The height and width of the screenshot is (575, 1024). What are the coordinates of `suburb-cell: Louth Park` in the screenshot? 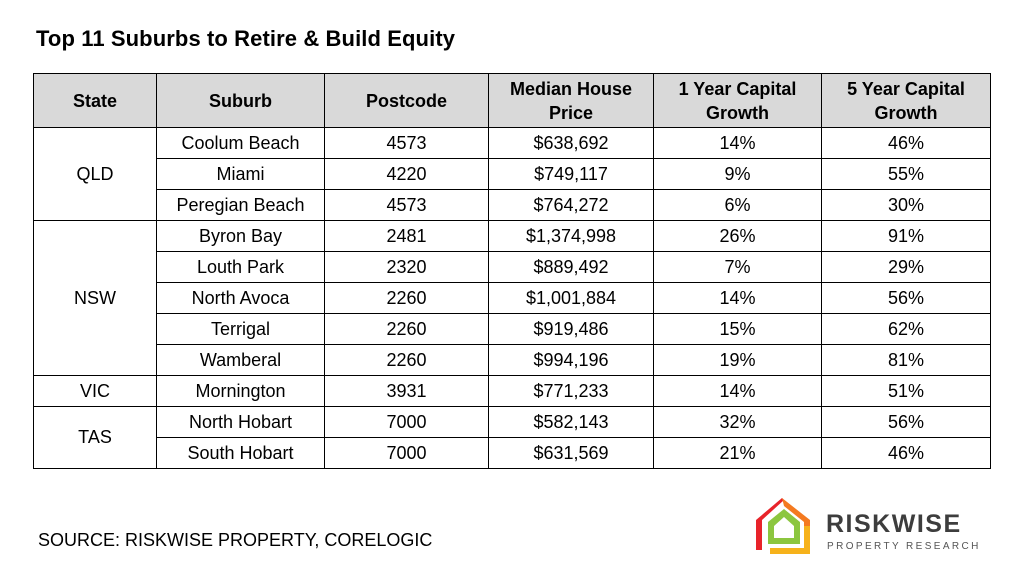 It's located at (240, 267).